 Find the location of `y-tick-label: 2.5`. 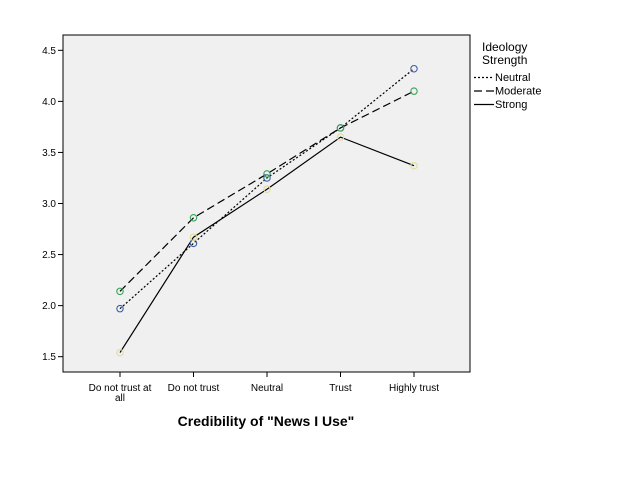

y-tick-label: 2.5 is located at coordinates (49, 255).